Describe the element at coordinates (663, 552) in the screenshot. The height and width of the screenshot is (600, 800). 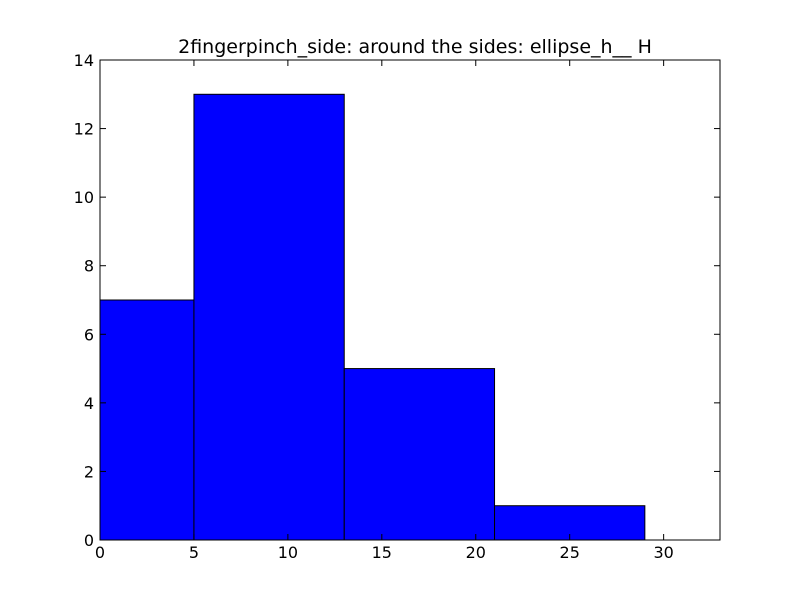
I see `x-tick-label: 30` at that location.